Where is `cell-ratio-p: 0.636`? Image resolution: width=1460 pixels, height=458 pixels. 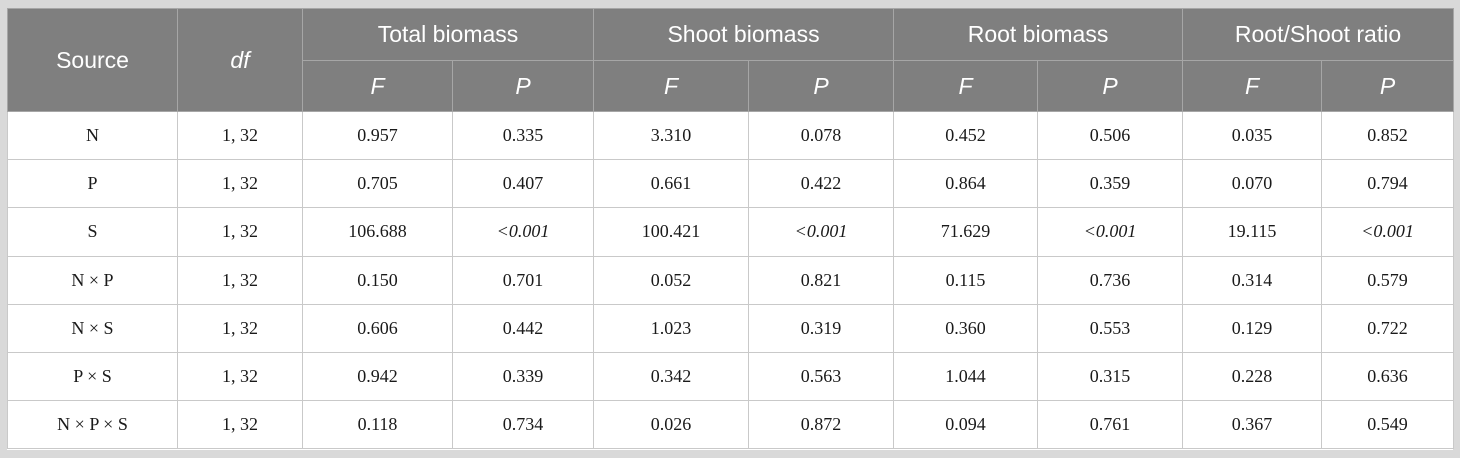
cell-ratio-p: 0.636 is located at coordinates (1388, 376).